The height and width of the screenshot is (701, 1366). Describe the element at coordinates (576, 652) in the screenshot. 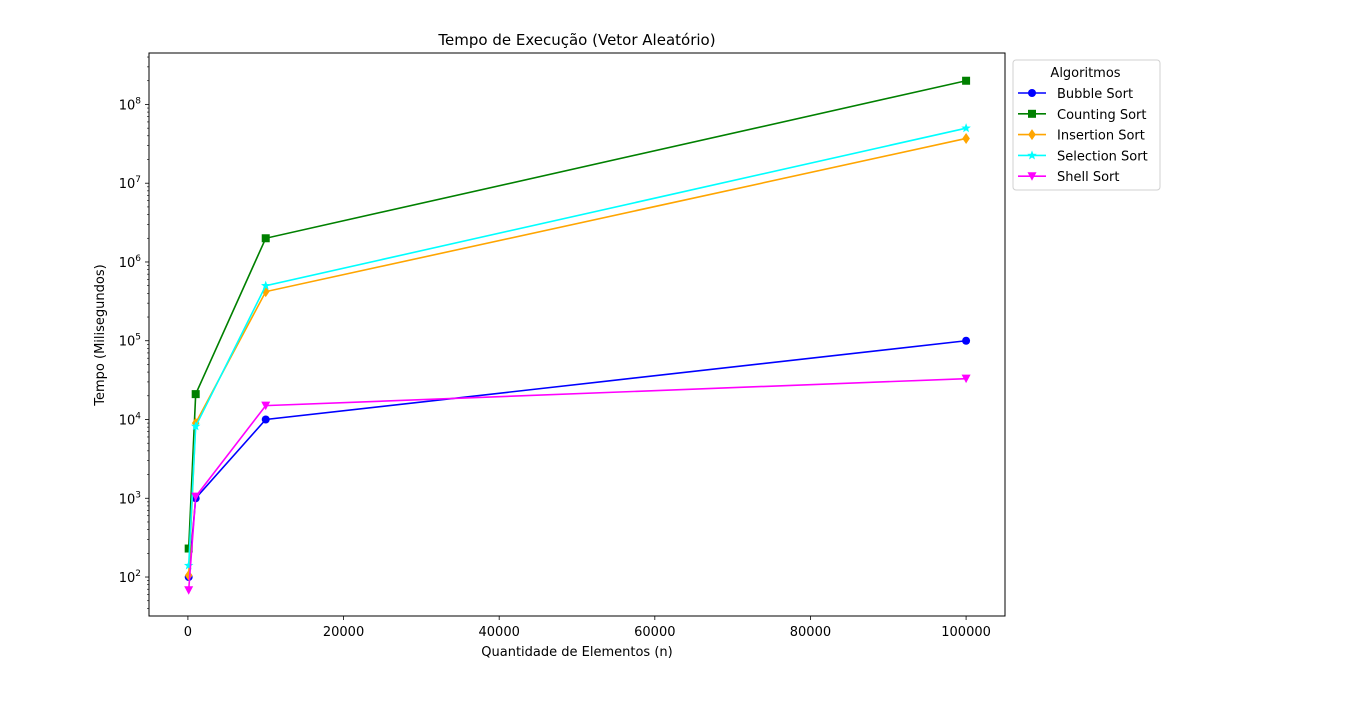

I see `x-axis-label: Quantidade de Elementos (n)` at that location.